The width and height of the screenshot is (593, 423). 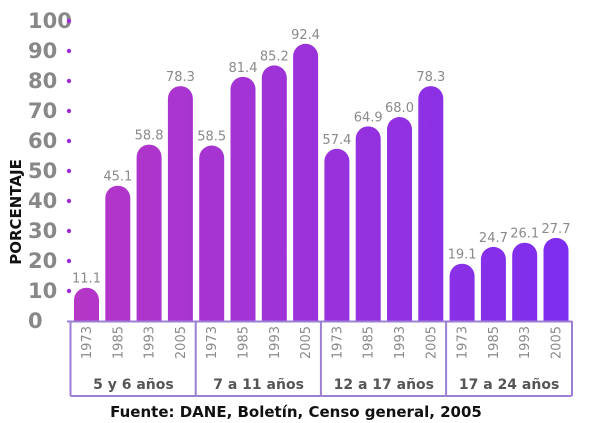 What do you see at coordinates (384, 385) in the screenshot?
I see `group-label: 12 a 17 años` at bounding box center [384, 385].